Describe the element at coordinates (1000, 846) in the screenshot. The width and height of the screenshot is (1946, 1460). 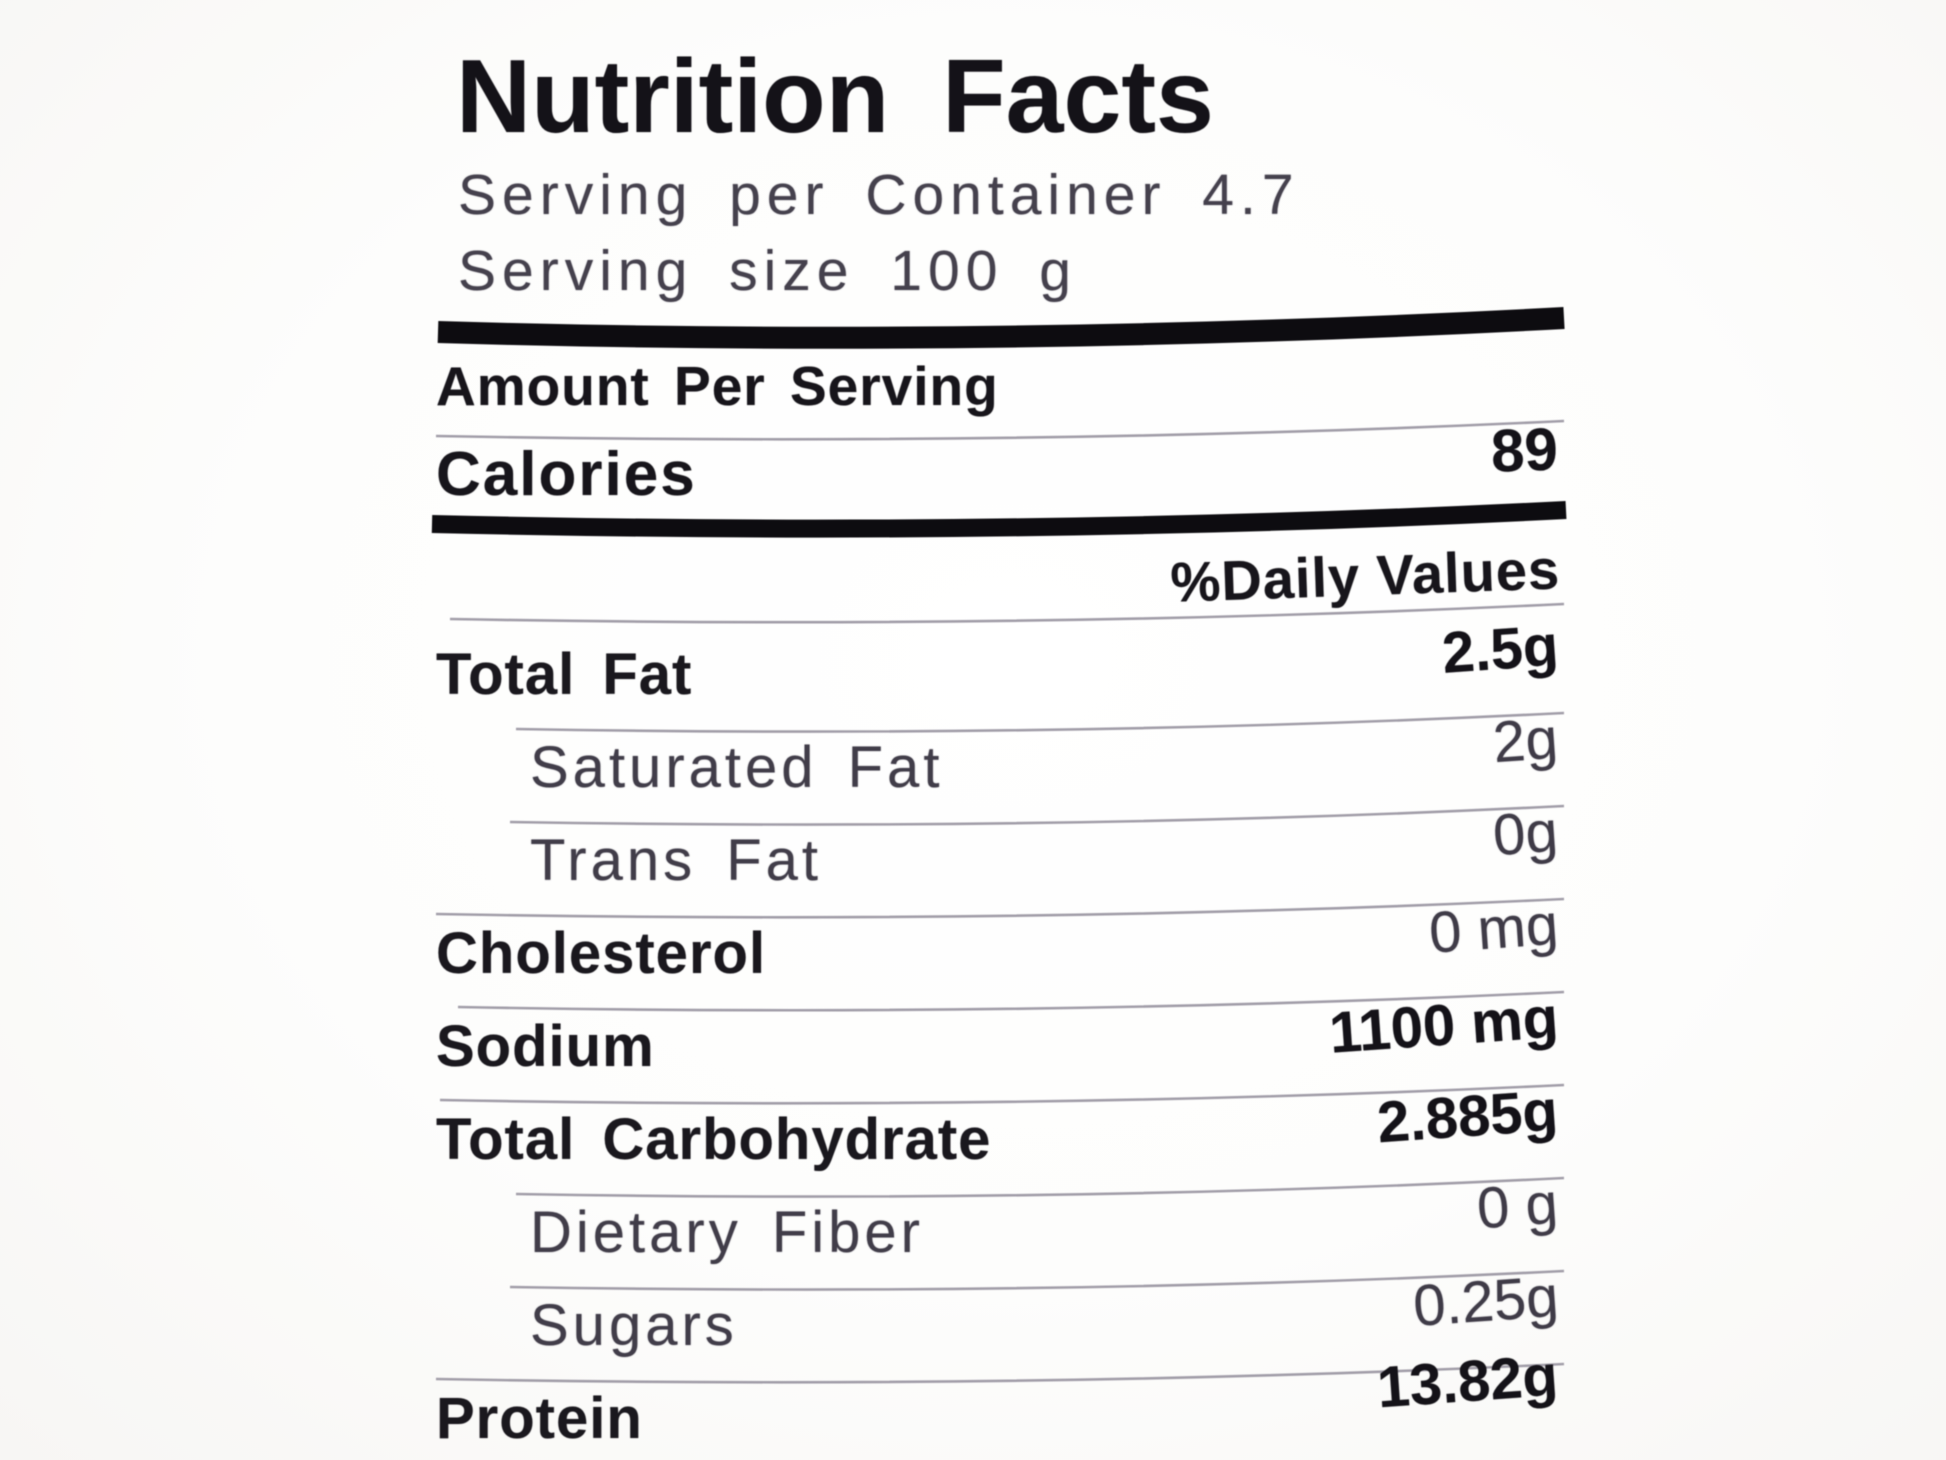
I see `nutrient-row-trans-fat: Trans Fat 0g` at that location.